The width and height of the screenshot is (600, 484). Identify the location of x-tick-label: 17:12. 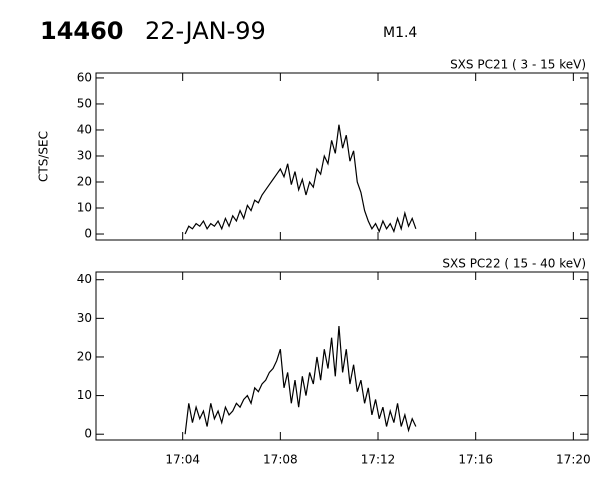
(378, 460).